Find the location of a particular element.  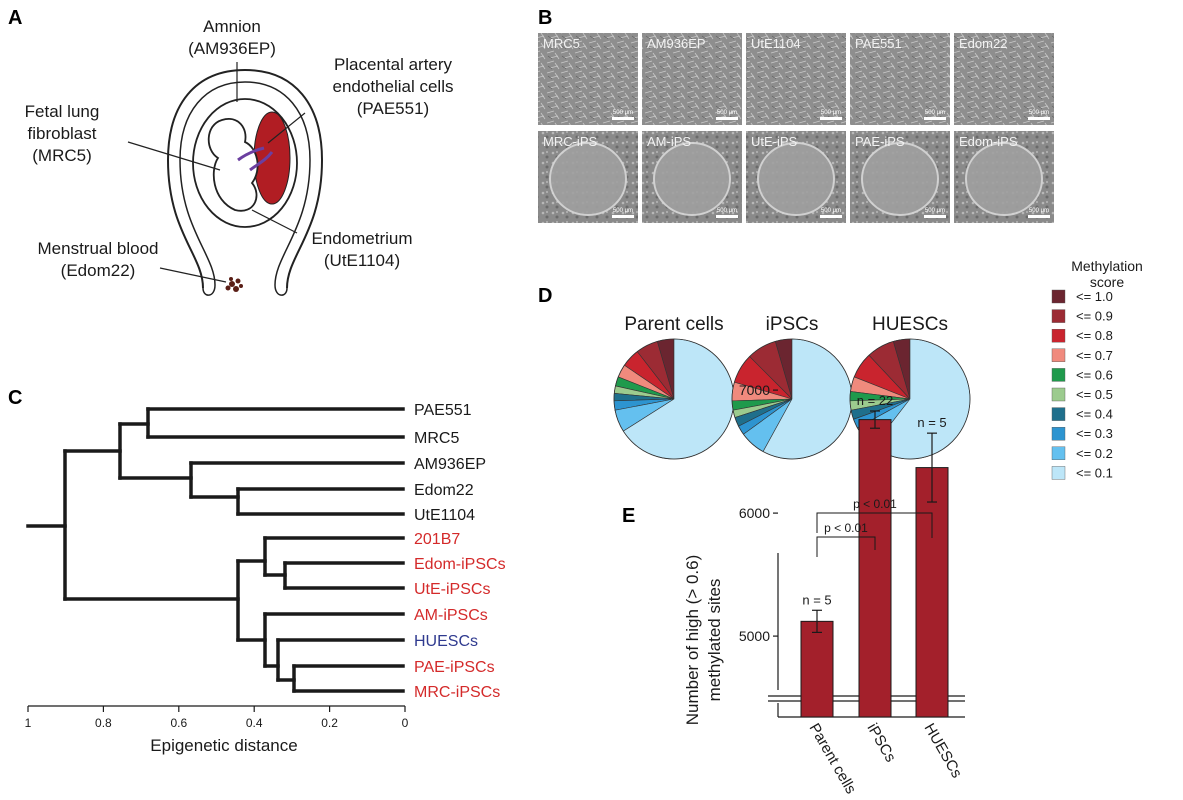

dendrogram-xlabel: Epigenetic distance is located at coordinates (223, 745).